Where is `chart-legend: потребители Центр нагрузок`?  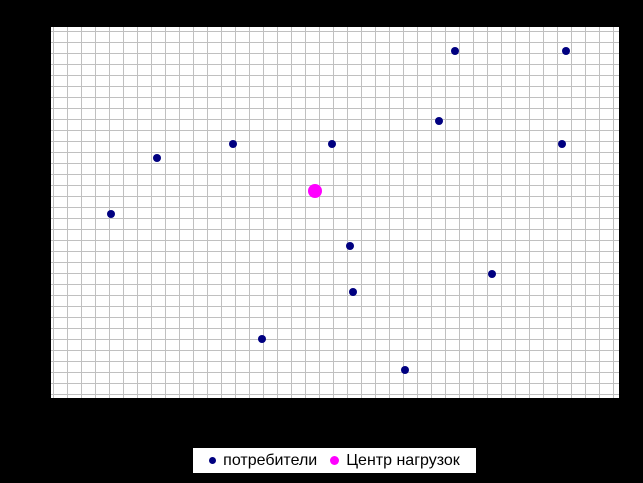 chart-legend: потребители Центр нагрузок is located at coordinates (334, 460).